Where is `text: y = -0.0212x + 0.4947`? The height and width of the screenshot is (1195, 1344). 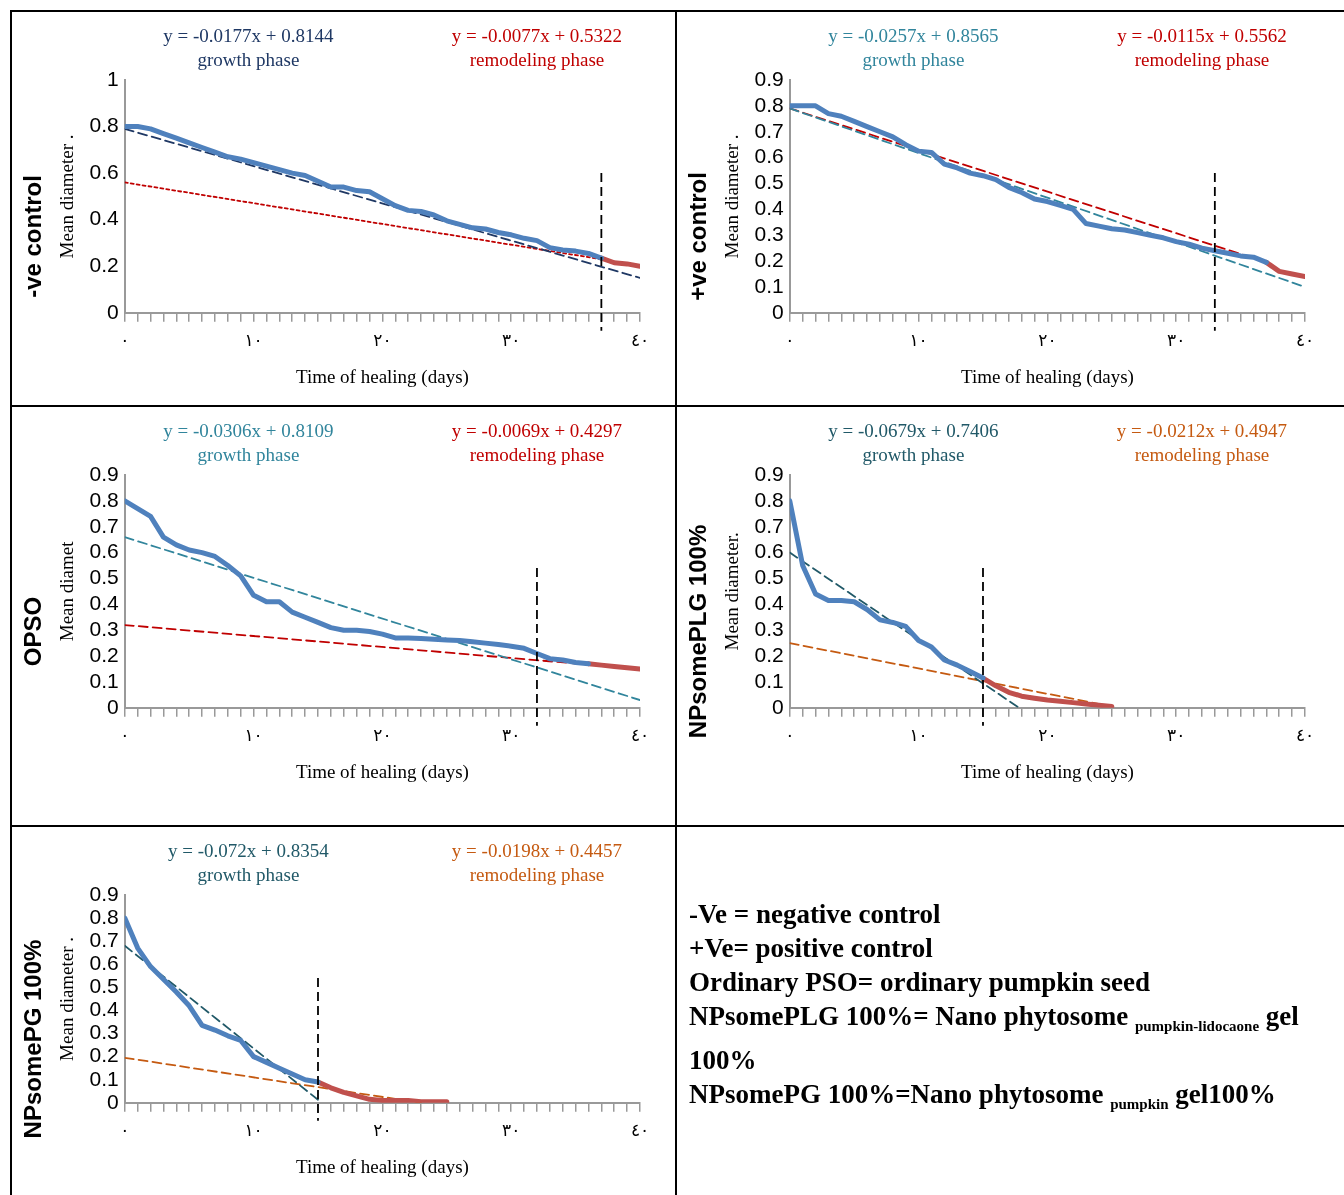 text: y = -0.0212x + 0.4947 is located at coordinates (1202, 430).